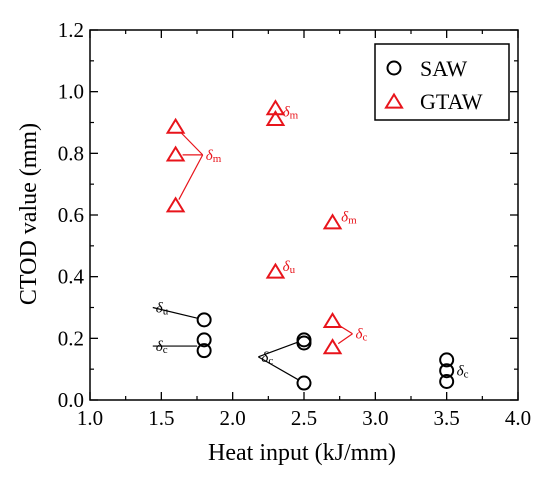 This screenshot has height=484, width=550. Describe the element at coordinates (71, 215) in the screenshot. I see `y-tick-label: 0.6` at that location.